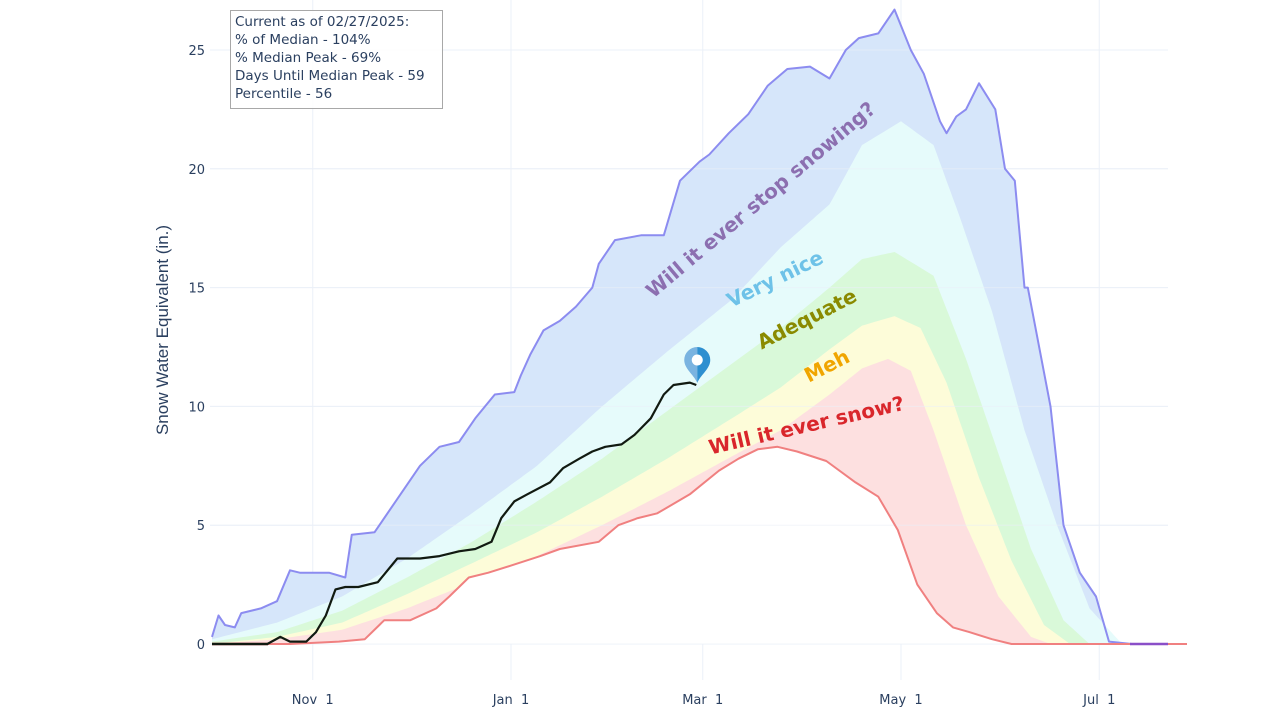  Describe the element at coordinates (697, 365) in the screenshot. I see `current-location-pin-icon` at that location.